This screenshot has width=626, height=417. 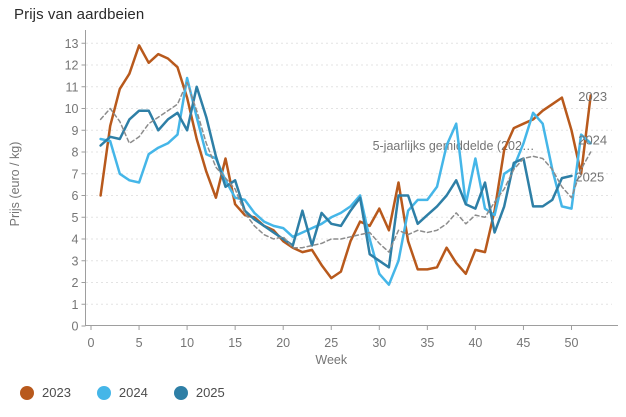 What do you see at coordinates (427, 343) in the screenshot?
I see `x-tick-label: 35` at bounding box center [427, 343].